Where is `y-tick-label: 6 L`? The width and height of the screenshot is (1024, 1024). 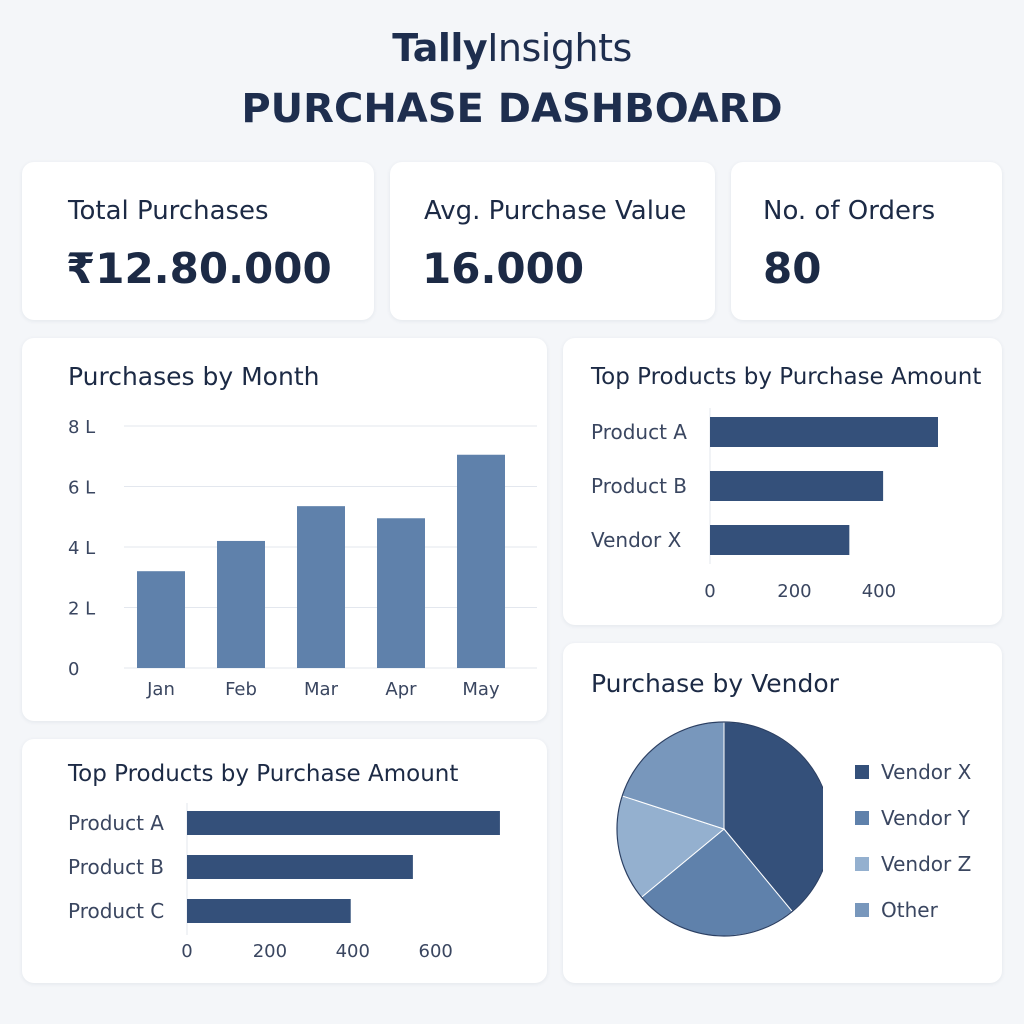 y-tick-label: 6 L is located at coordinates (81, 488).